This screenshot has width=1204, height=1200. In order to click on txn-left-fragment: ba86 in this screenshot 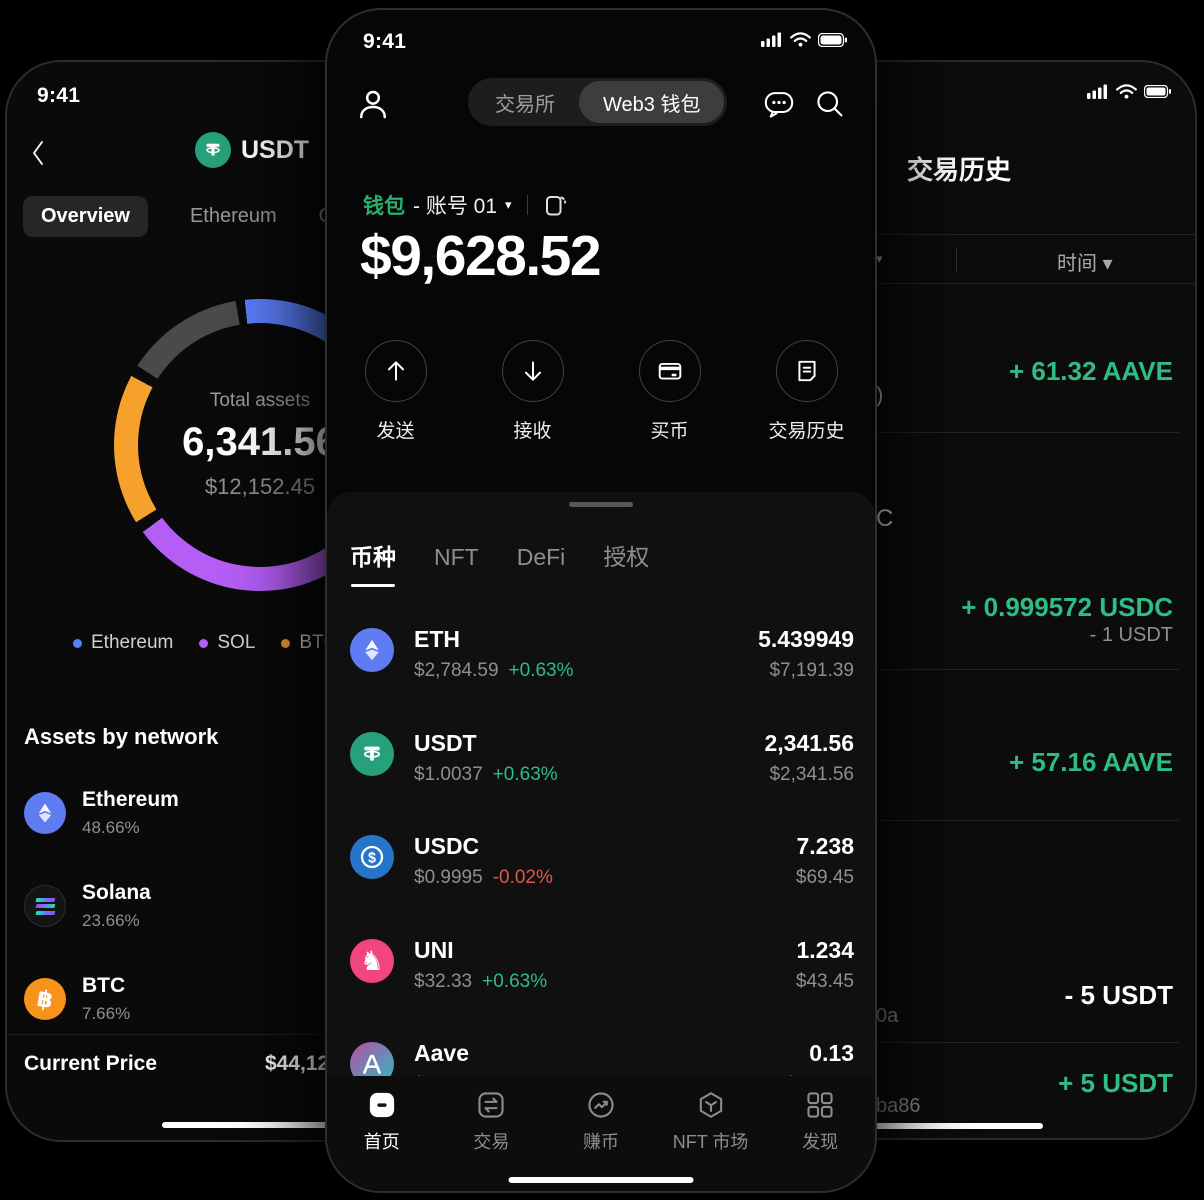, I will do `click(898, 1106)`.